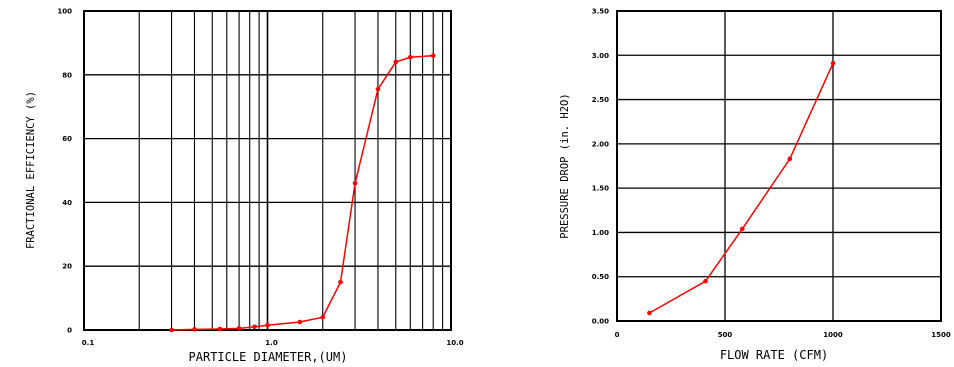  Describe the element at coordinates (88, 343) in the screenshot. I see `efficiency-x-tick-label: 0.1` at that location.